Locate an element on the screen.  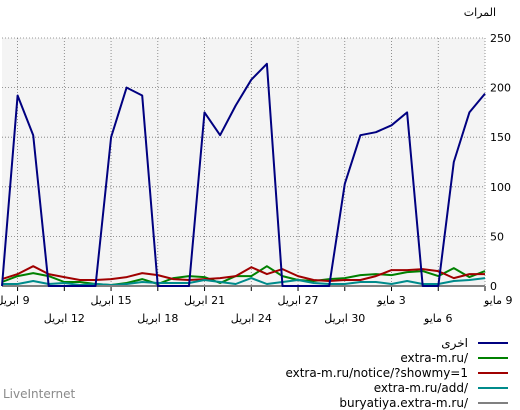
x-tick-label: 18 ابريل is located at coordinates (157, 318).